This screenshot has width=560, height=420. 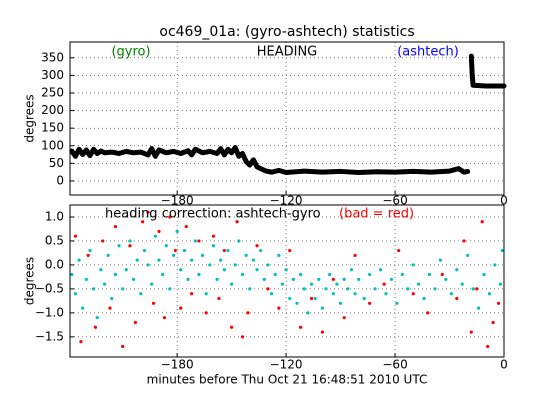 What do you see at coordinates (49, 312) in the screenshot?
I see `y-tick-label: −1.0` at bounding box center [49, 312].